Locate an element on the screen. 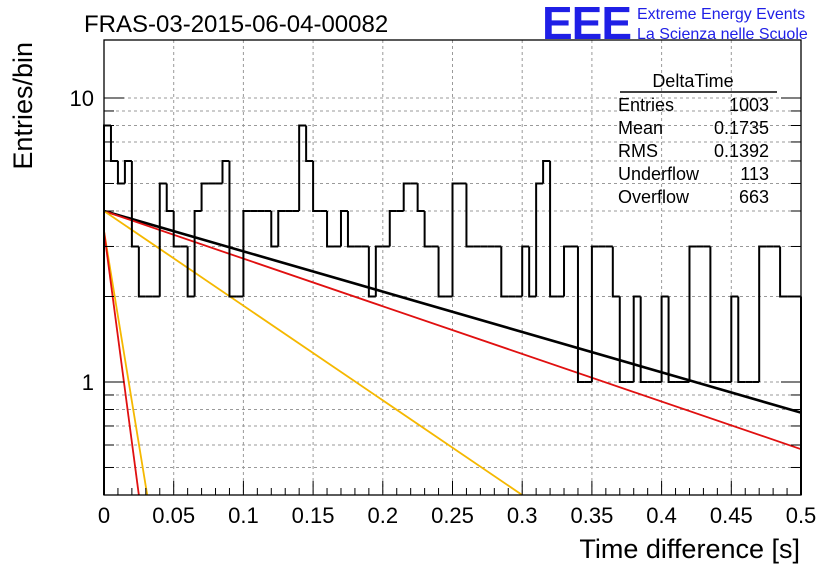 The width and height of the screenshot is (836, 572). stats-value: 0.1392 is located at coordinates (741, 151).